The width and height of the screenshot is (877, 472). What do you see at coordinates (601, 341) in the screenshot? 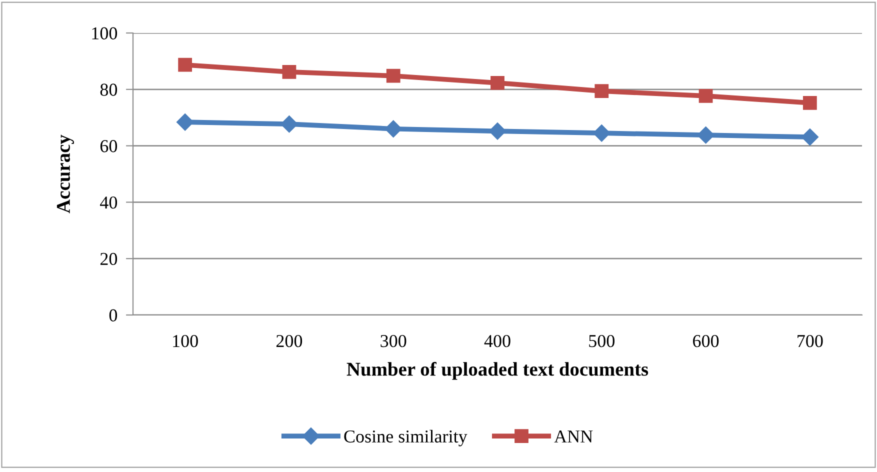
I see `x-tick-label: 500` at bounding box center [601, 341].